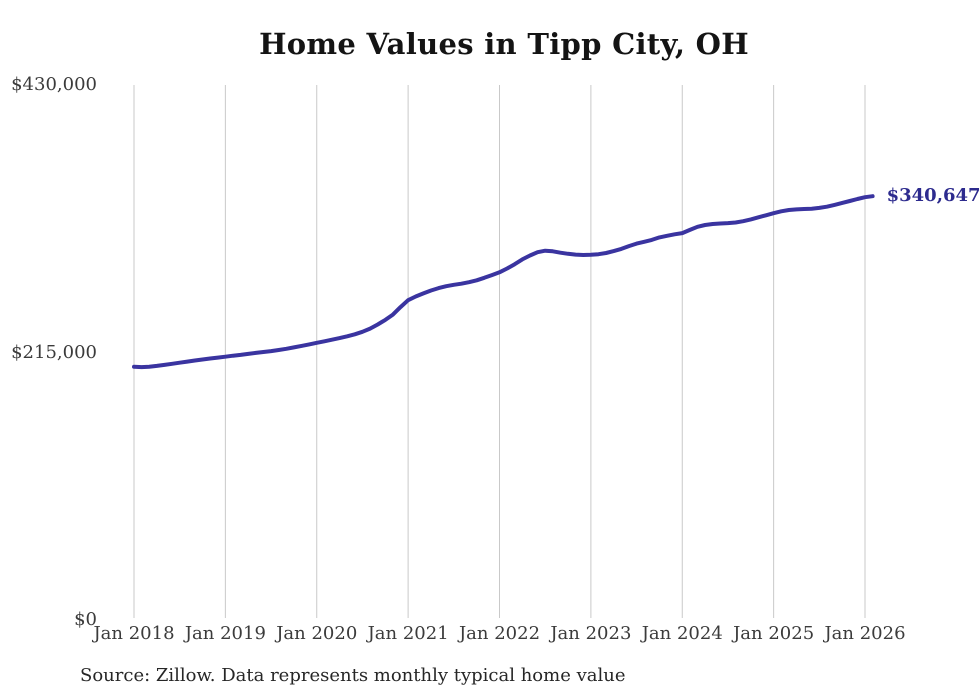 The image size is (980, 699). What do you see at coordinates (865, 633) in the screenshot?
I see `x-tick-label: Jan 2026` at bounding box center [865, 633].